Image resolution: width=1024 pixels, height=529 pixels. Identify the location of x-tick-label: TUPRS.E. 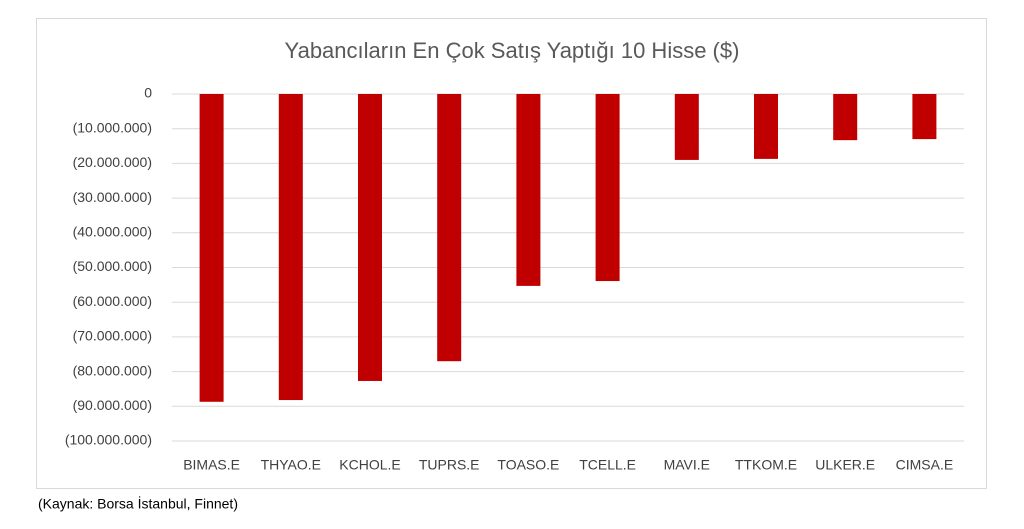
(449, 465).